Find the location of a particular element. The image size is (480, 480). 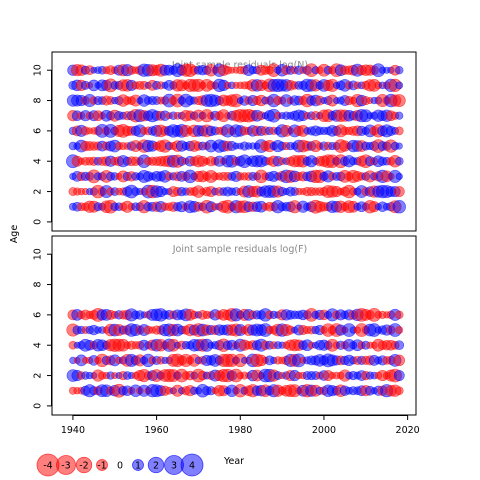

legend-label: 0 is located at coordinates (120, 466).